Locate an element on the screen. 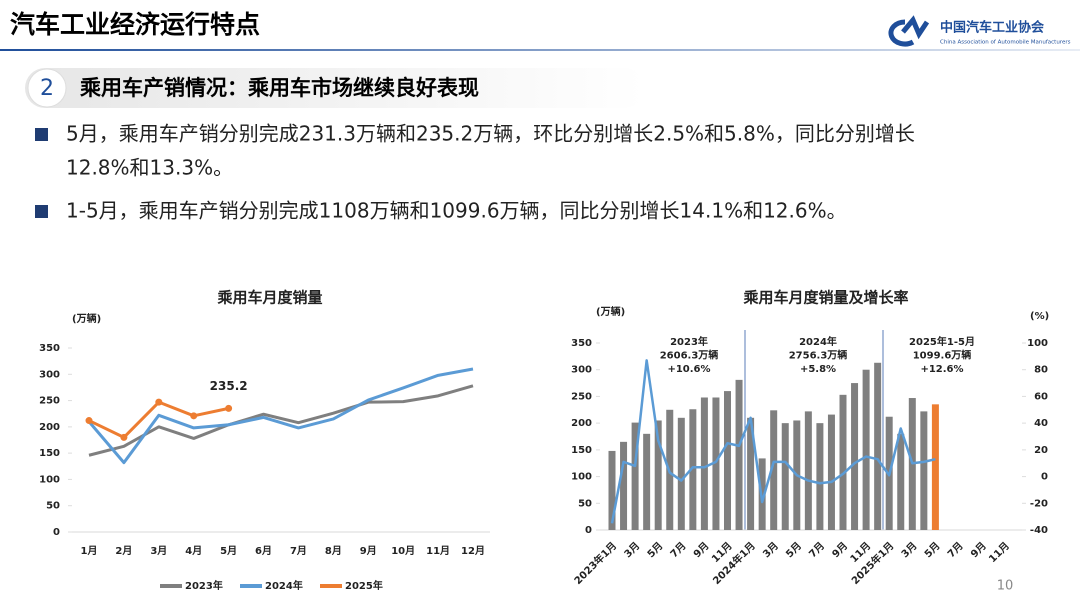  annotation: 2025年1-5月 is located at coordinates (942, 341).